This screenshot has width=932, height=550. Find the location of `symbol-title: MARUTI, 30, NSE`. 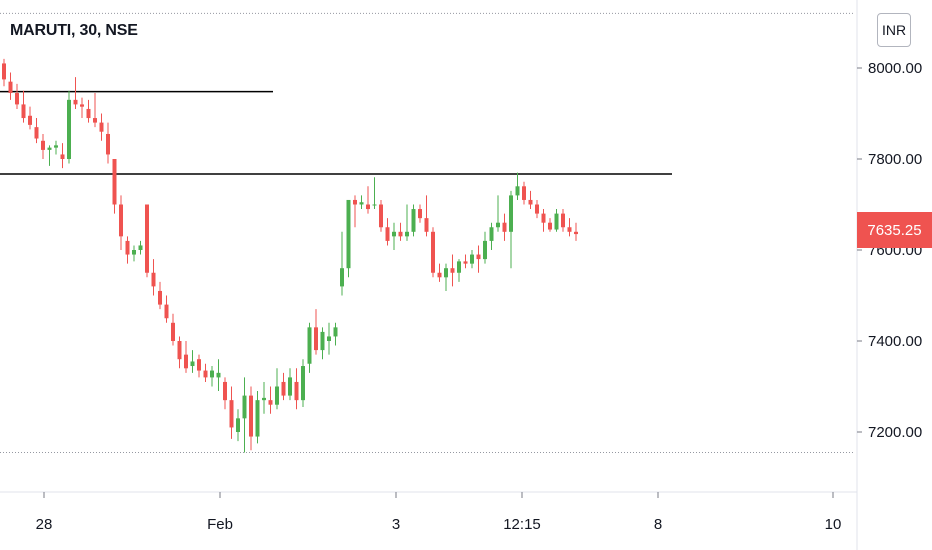

symbol-title: MARUTI, 30, NSE is located at coordinates (74, 30).